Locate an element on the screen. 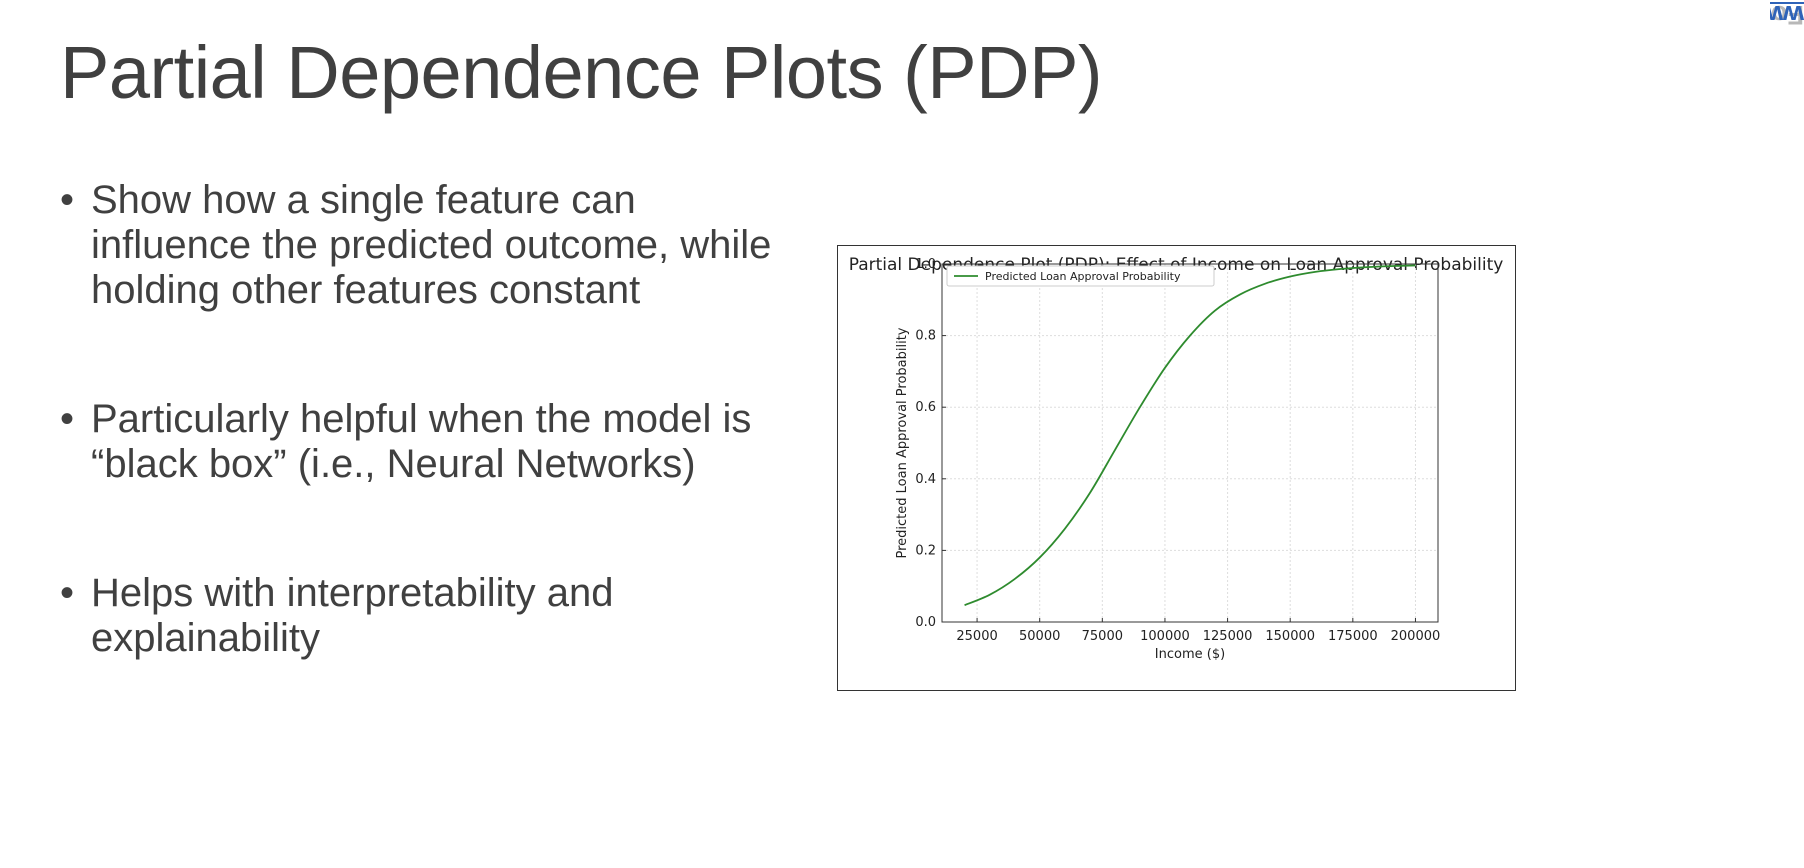 The width and height of the screenshot is (1804, 868). legend-box is located at coordinates (1080, 276).